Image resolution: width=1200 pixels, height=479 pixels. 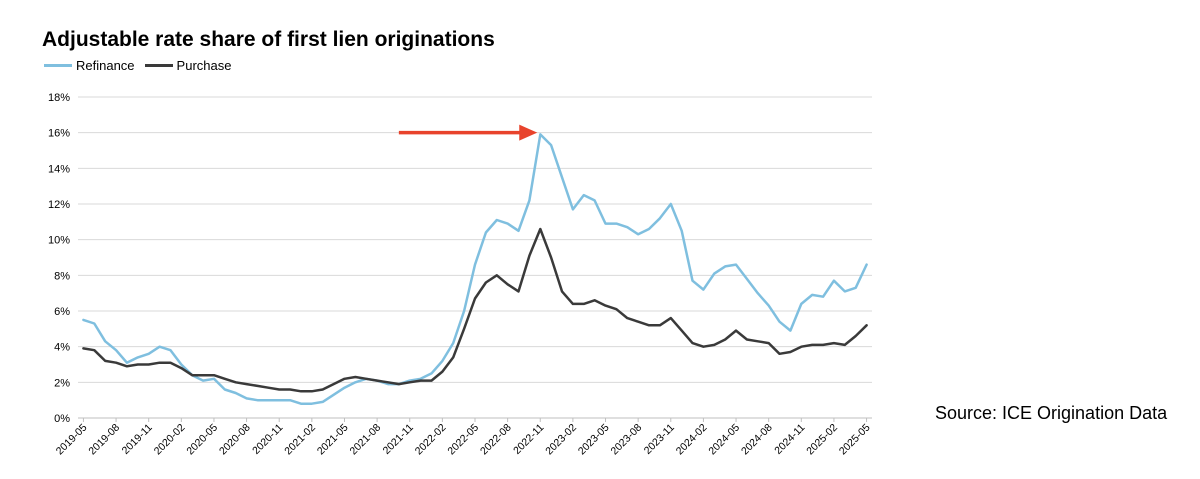 I want to click on x-tick-label: 2021-02, so click(x=300, y=440).